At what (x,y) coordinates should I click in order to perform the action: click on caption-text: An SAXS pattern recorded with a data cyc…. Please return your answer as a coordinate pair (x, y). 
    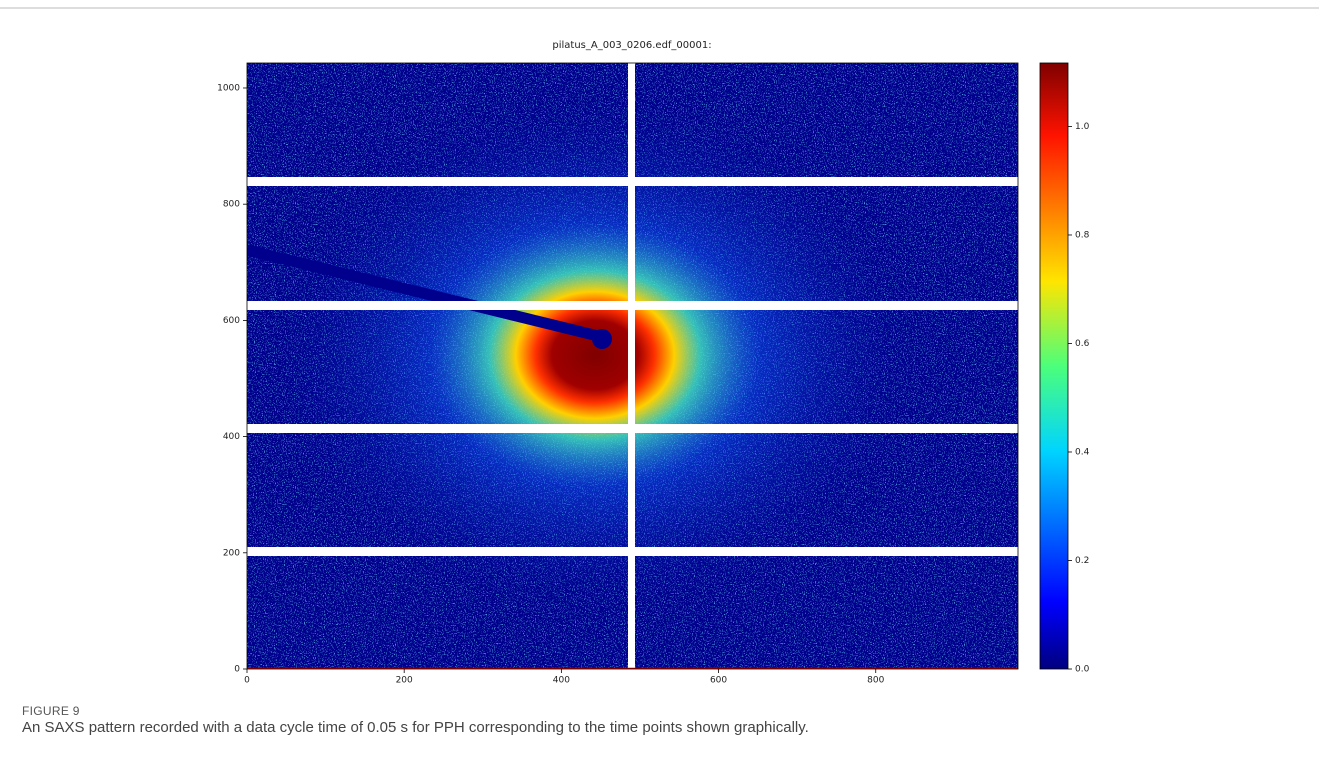
    Looking at the image, I should click on (415, 727).